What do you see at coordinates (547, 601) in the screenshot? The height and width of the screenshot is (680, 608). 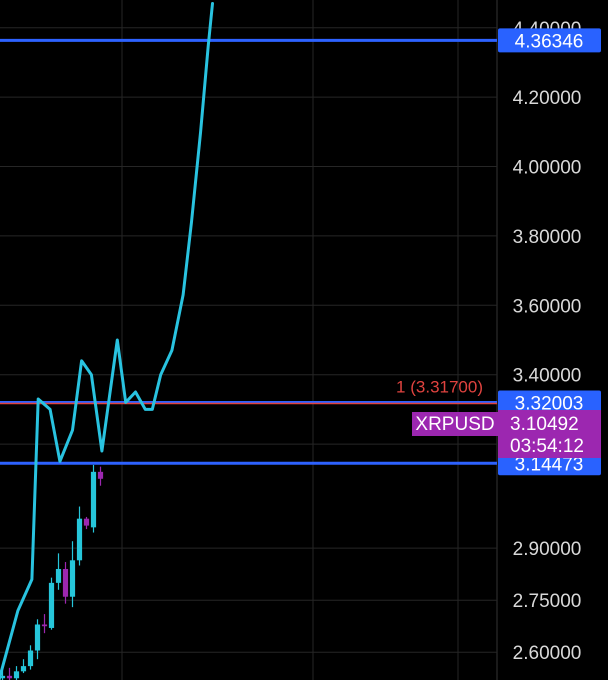 I see `y-tick-label: 2.75000` at bounding box center [547, 601].